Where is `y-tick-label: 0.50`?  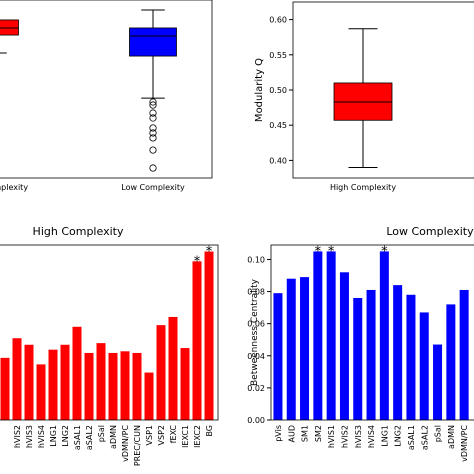
y-tick-label: 0.50 is located at coordinates (278, 90).